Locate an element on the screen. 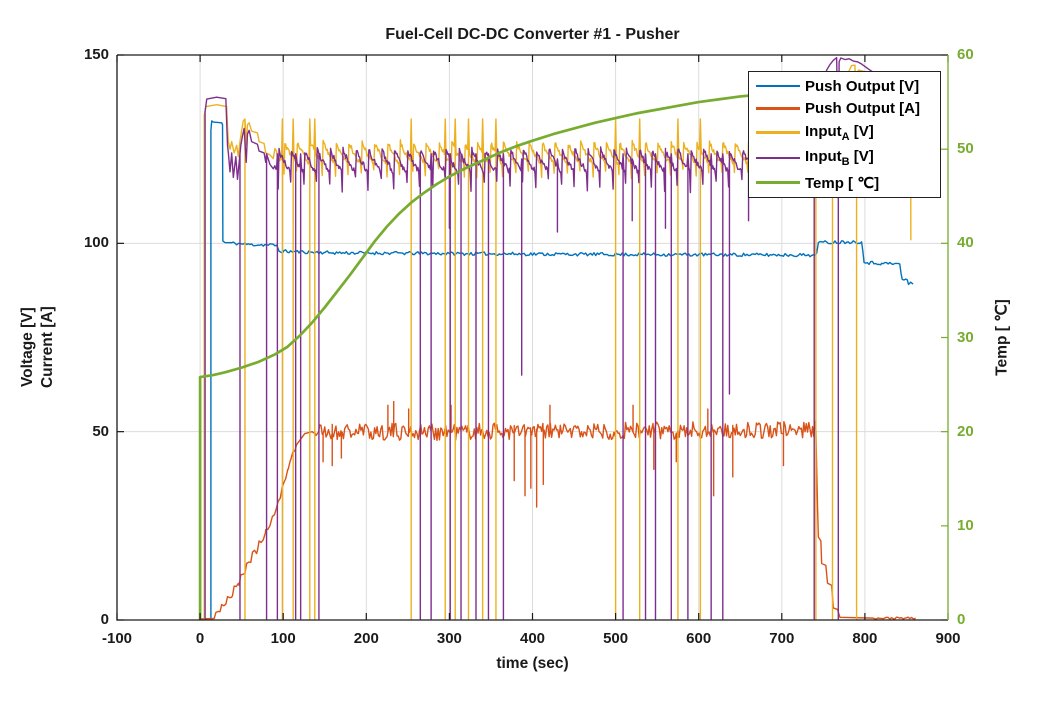 The width and height of the screenshot is (1053, 703). legend-item-input-b: InputB [V] is located at coordinates (844, 158).